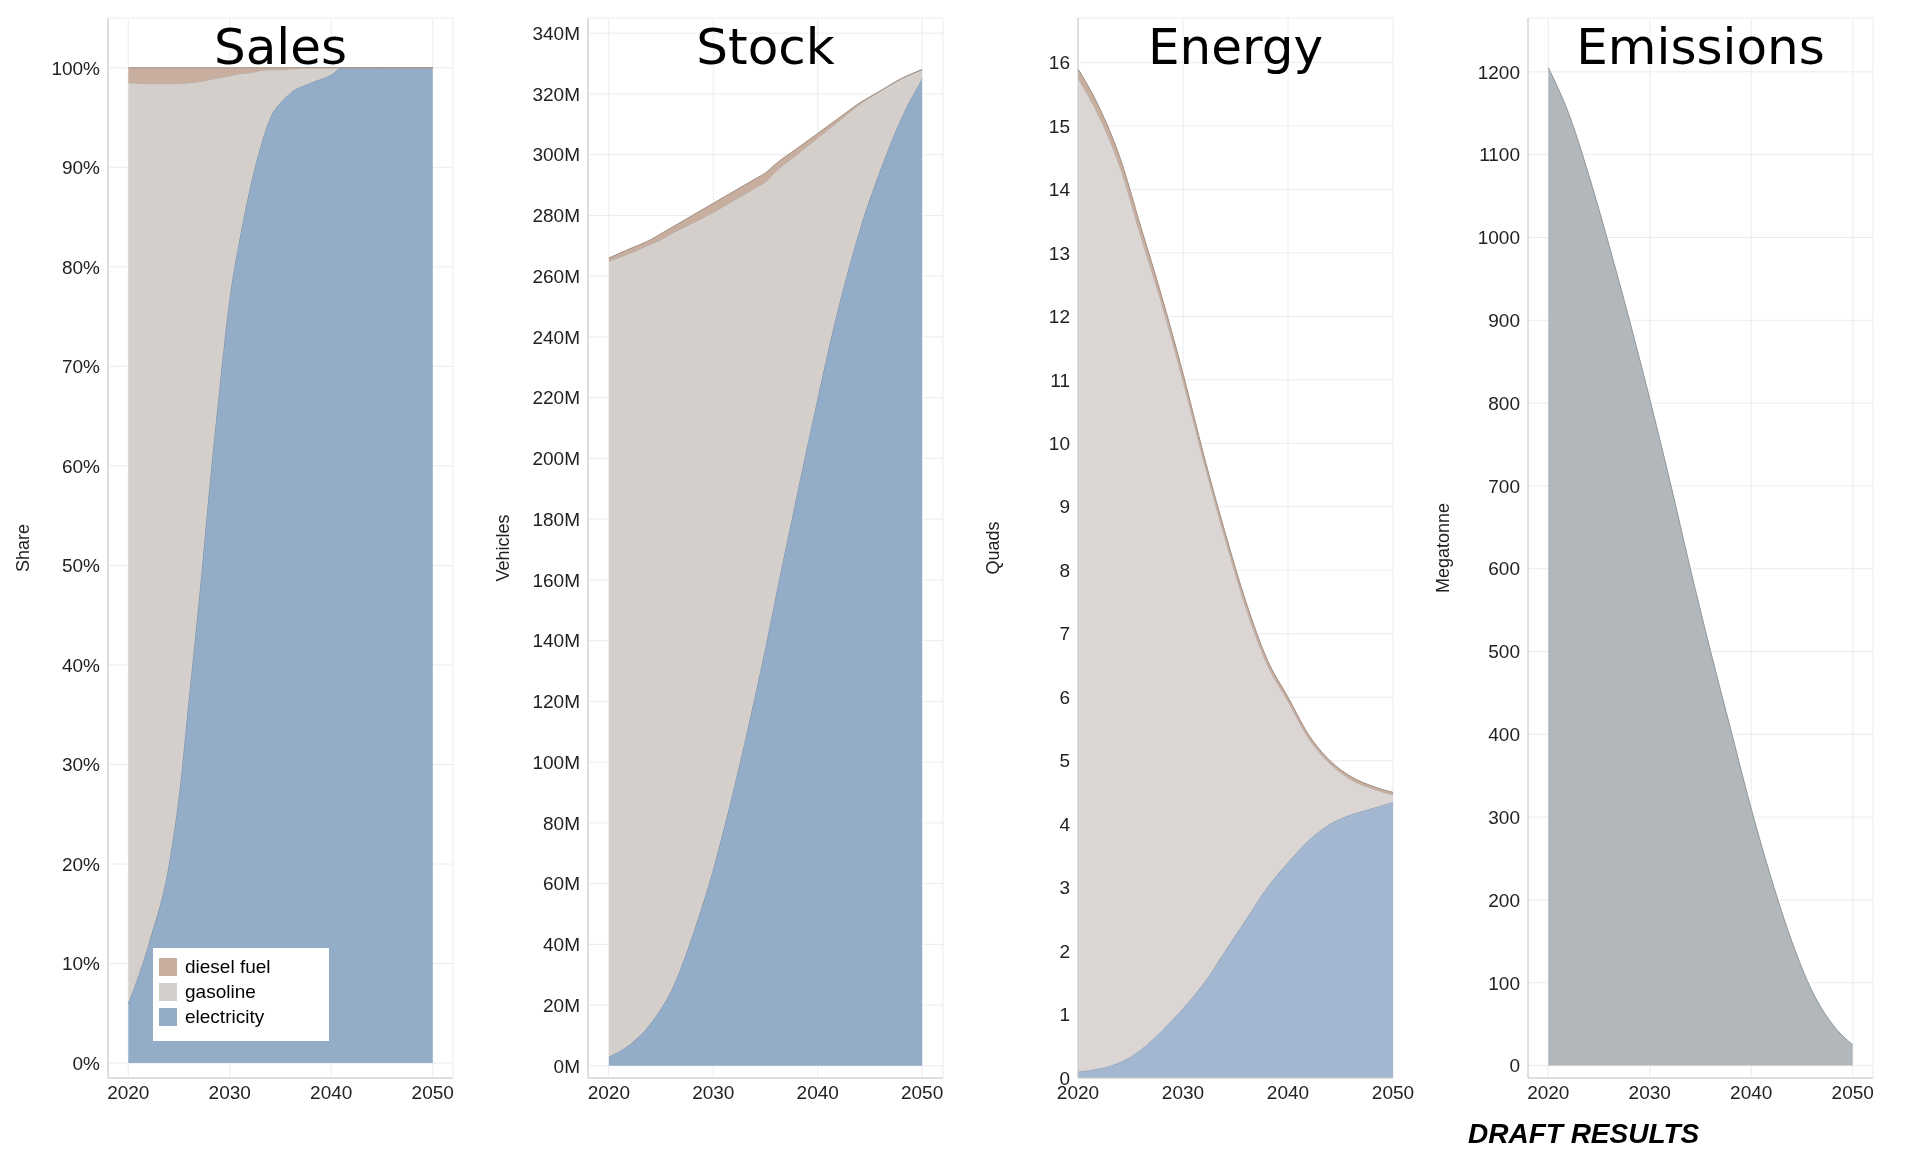  I want to click on y-tick-label: 80M, so click(561, 823).